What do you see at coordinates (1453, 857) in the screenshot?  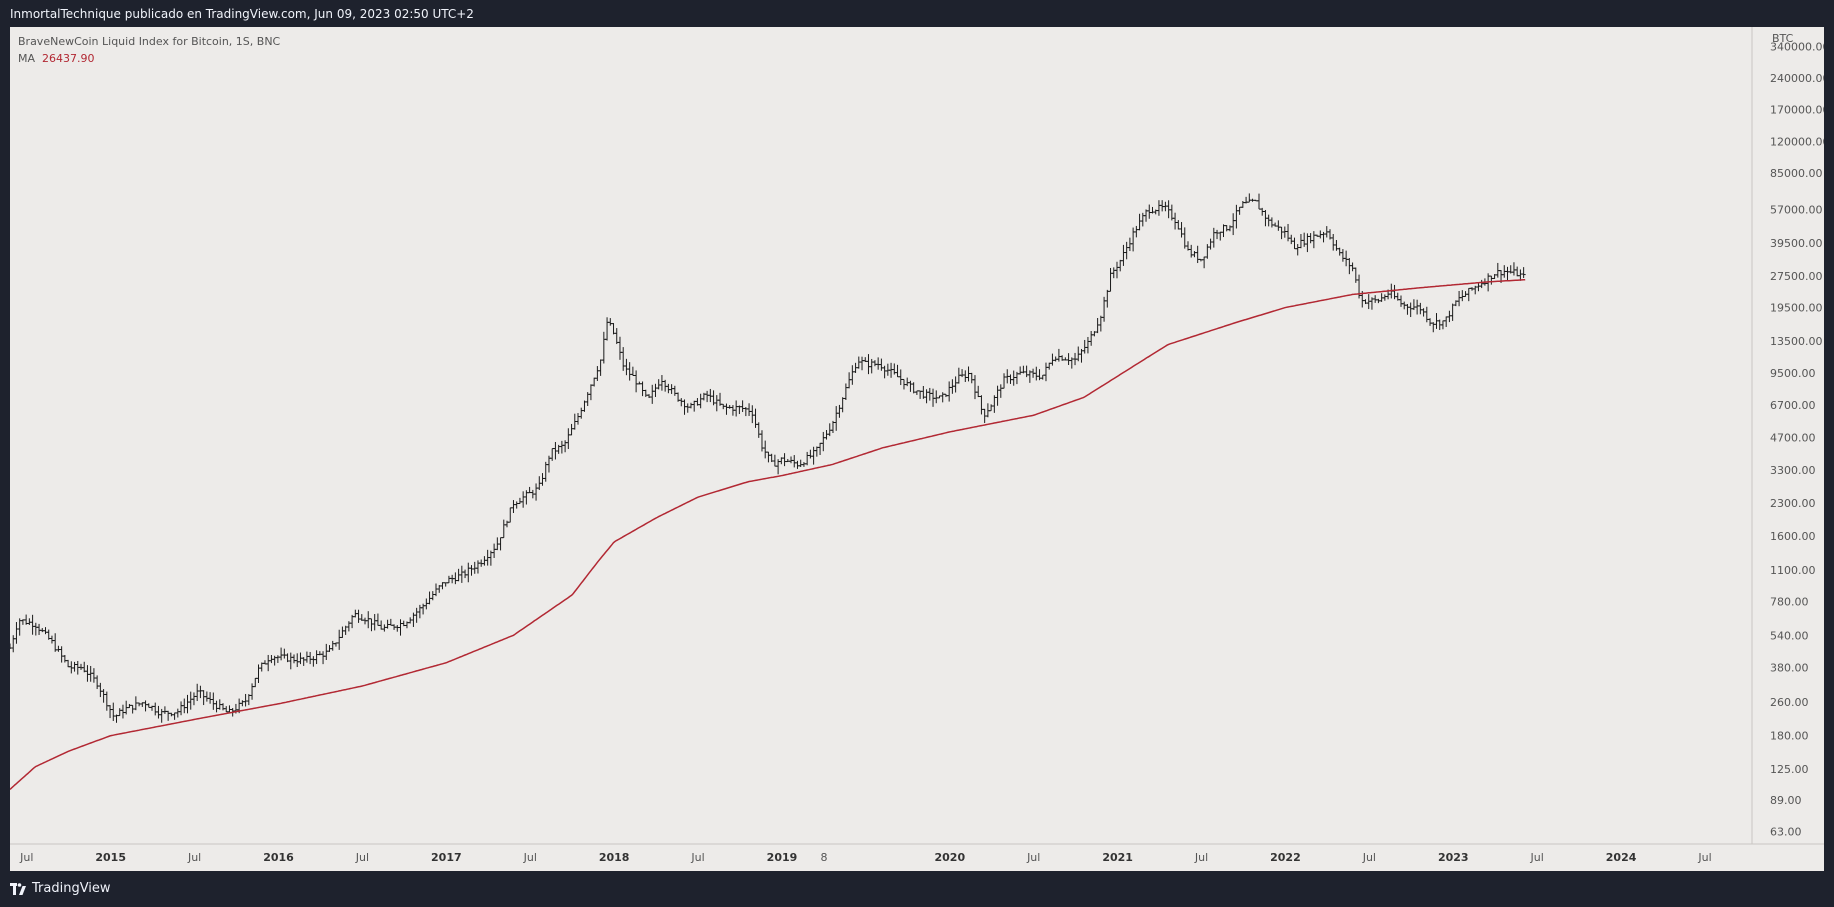 I see `x-tick-label: 2023` at bounding box center [1453, 857].